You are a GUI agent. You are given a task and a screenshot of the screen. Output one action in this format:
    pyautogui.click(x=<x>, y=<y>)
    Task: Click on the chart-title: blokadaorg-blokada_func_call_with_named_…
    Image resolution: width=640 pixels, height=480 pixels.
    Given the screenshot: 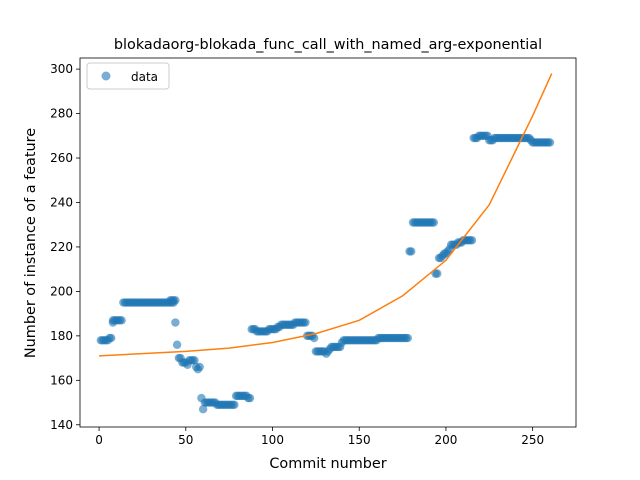 What is the action you would take?
    pyautogui.click(x=328, y=45)
    